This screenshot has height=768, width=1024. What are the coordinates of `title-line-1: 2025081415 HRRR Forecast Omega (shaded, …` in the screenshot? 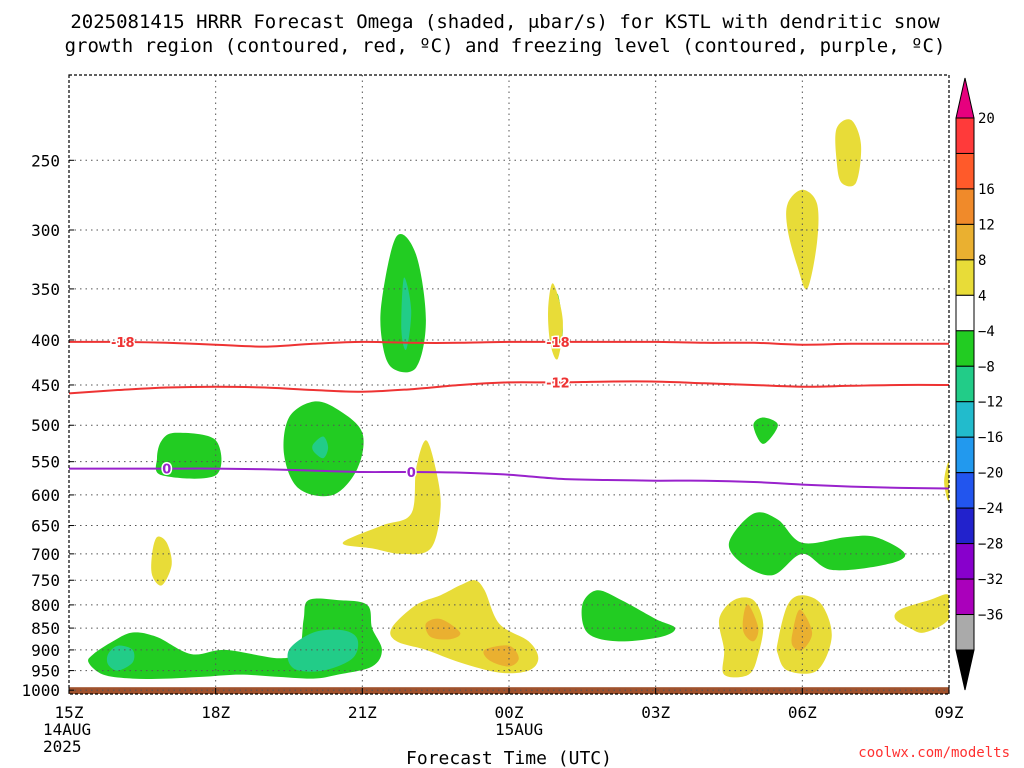 It's located at (505, 22).